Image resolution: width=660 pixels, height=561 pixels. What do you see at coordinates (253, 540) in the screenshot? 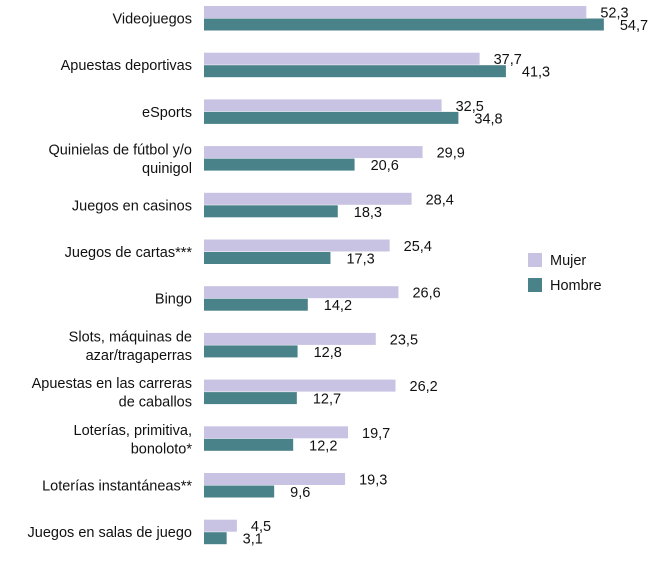
I see `data-label-hombre: 3,1` at bounding box center [253, 540].